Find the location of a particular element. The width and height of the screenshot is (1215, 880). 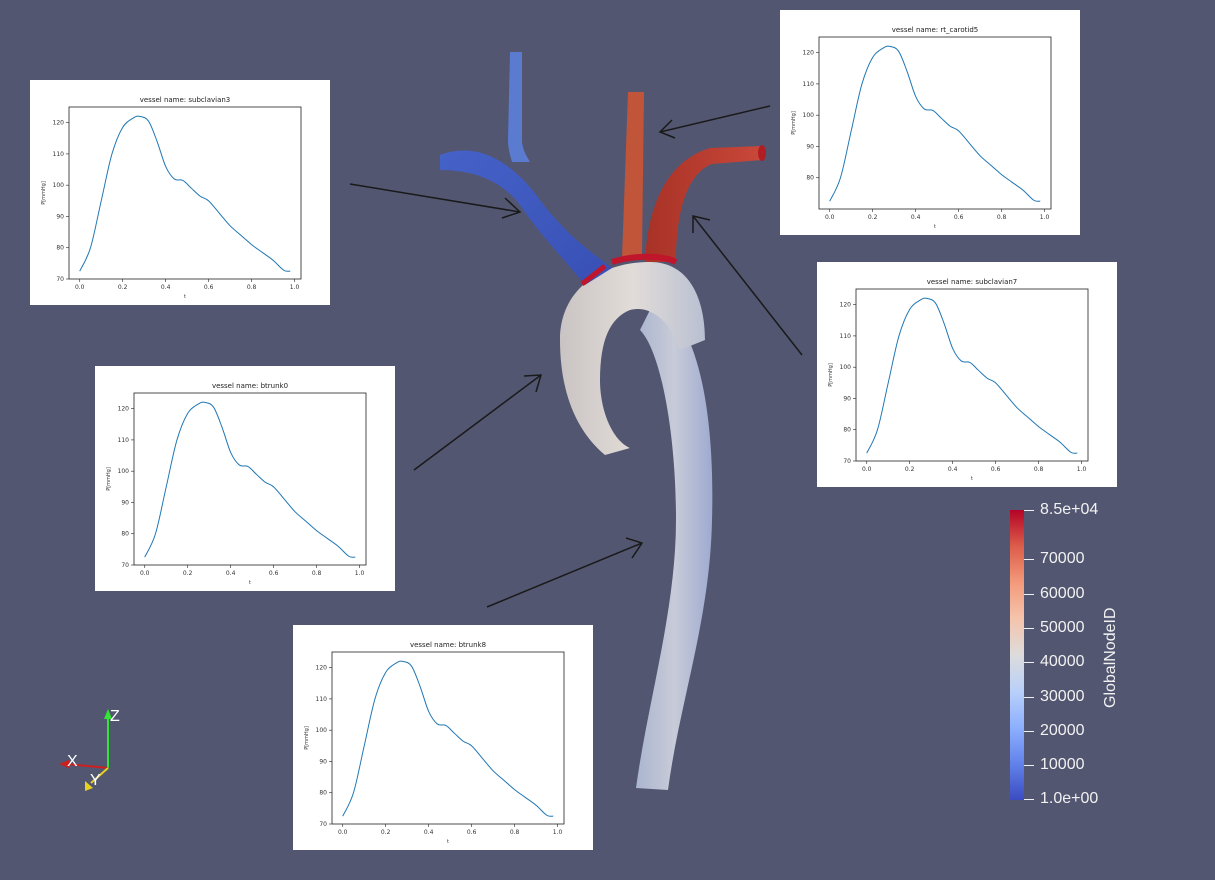

plot-title: vessel name: btrunk0 is located at coordinates (250, 386).